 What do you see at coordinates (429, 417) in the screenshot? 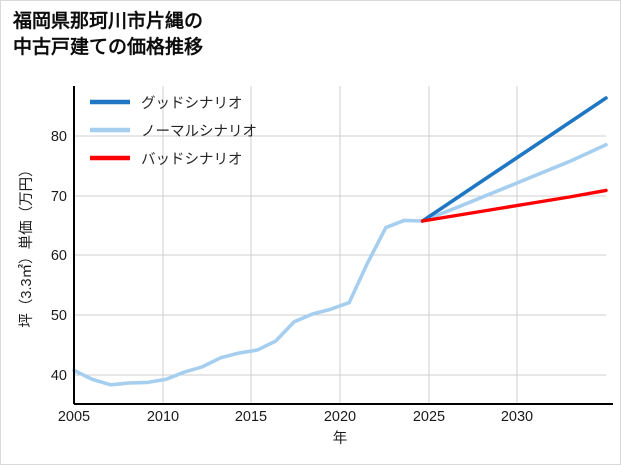
I see `x-tick-2025: 2025` at bounding box center [429, 417].